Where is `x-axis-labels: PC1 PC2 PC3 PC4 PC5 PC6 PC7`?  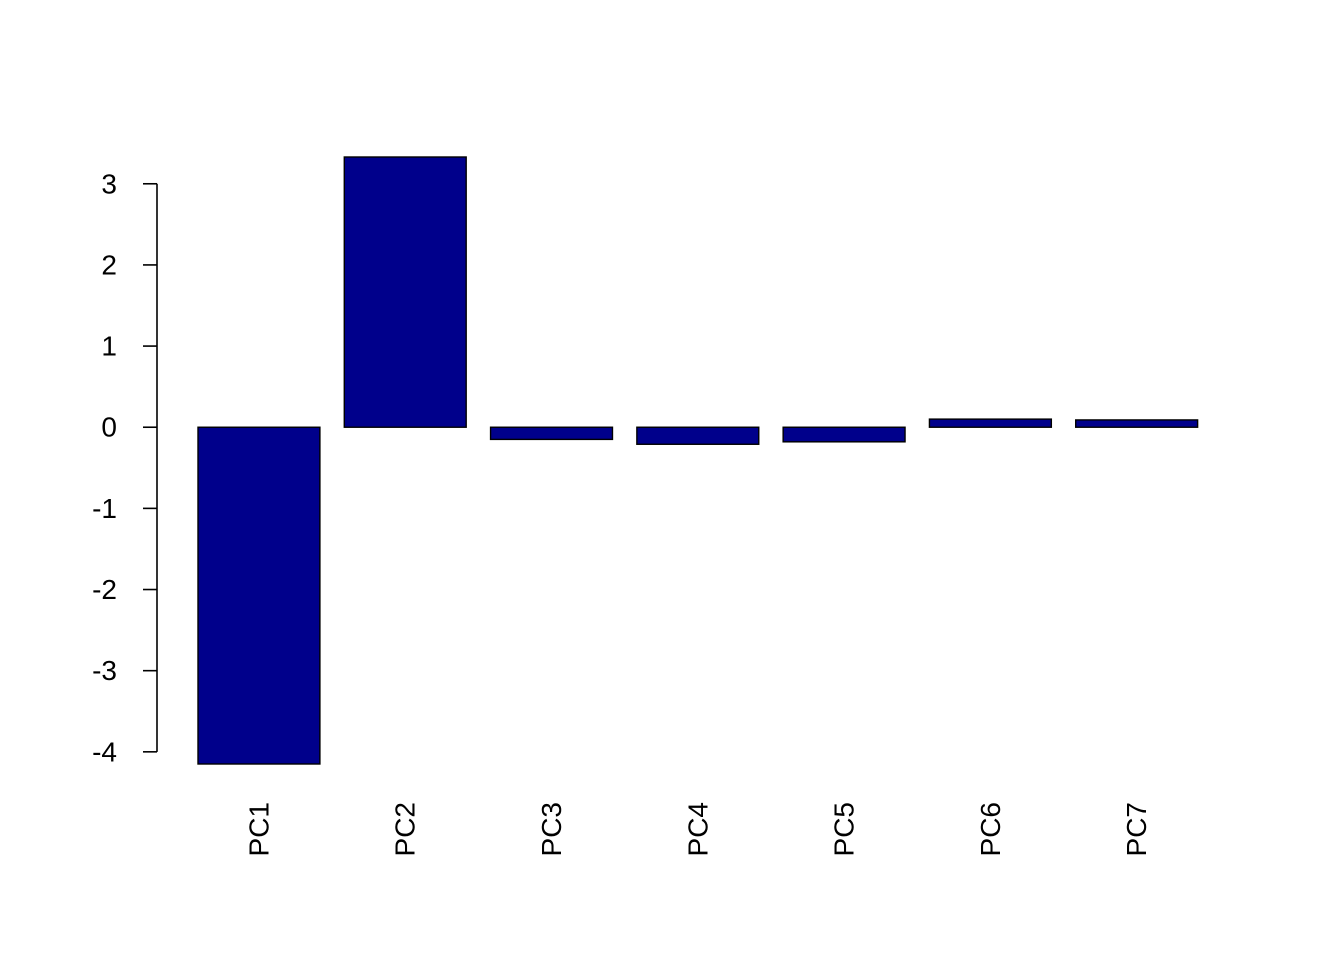 x-axis-labels: PC1 PC2 PC3 PC4 PC5 PC6 PC7 is located at coordinates (697, 829).